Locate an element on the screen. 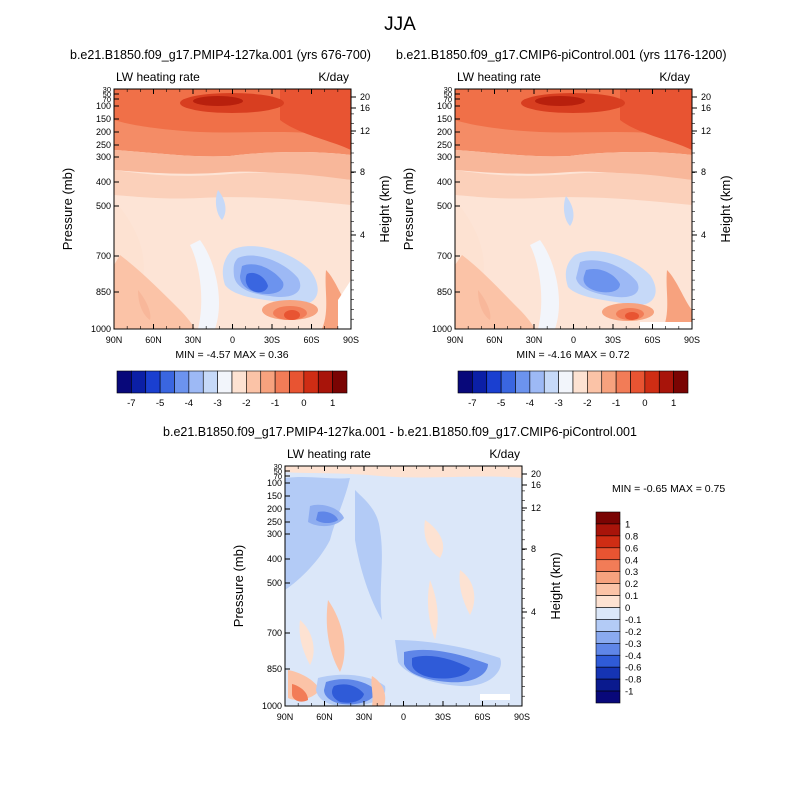 Image resolution: width=800 pixels, height=800 pixels. panel-1-height-tick-label: 8 is located at coordinates (362, 172).